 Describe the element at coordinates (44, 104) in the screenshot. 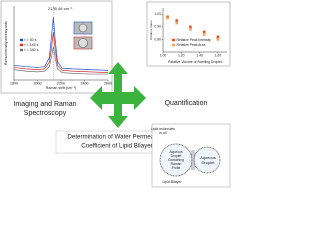

I see `imaging-label: Imaging and Raman` at that location.